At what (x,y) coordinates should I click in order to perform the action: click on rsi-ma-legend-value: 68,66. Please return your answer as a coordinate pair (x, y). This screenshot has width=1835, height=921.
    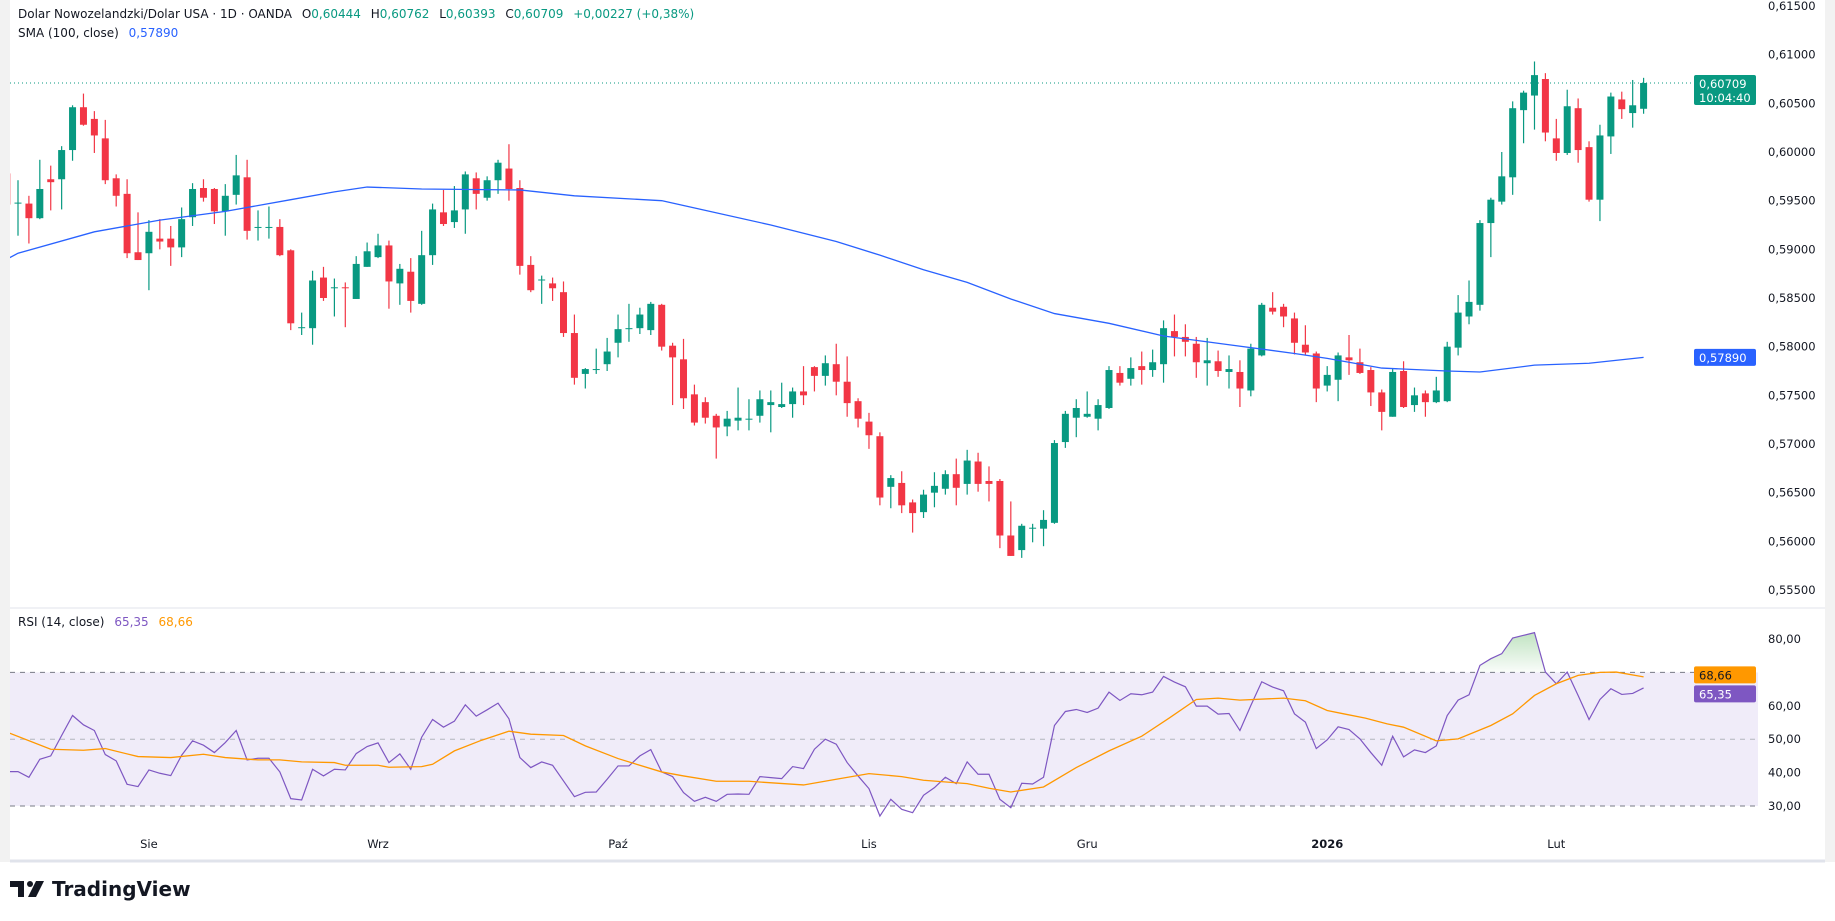
    Looking at the image, I should click on (175, 622).